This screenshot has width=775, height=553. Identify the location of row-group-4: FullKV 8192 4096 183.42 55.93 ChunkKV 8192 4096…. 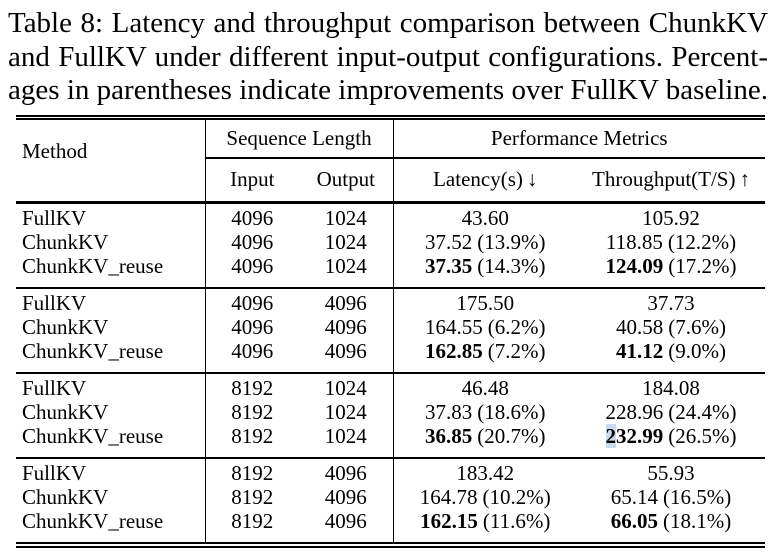
(390, 499).